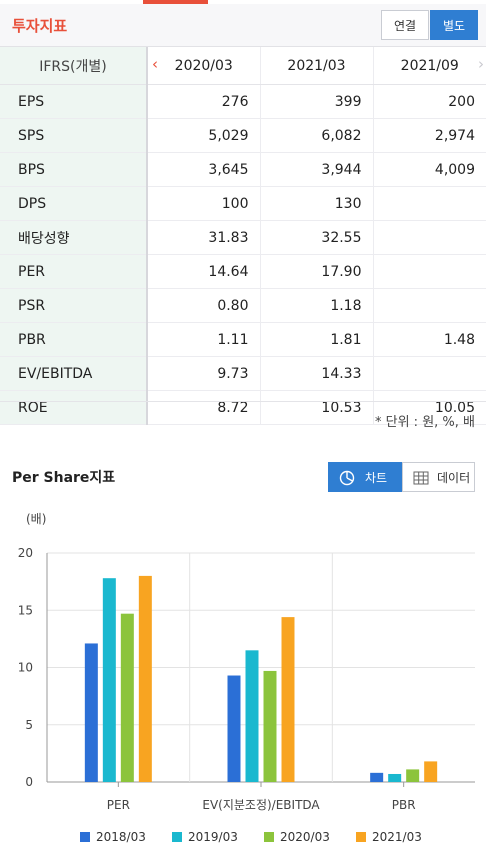 This screenshot has height=846, width=486. Describe the element at coordinates (118, 805) in the screenshot. I see `x-tick-label: PER` at that location.